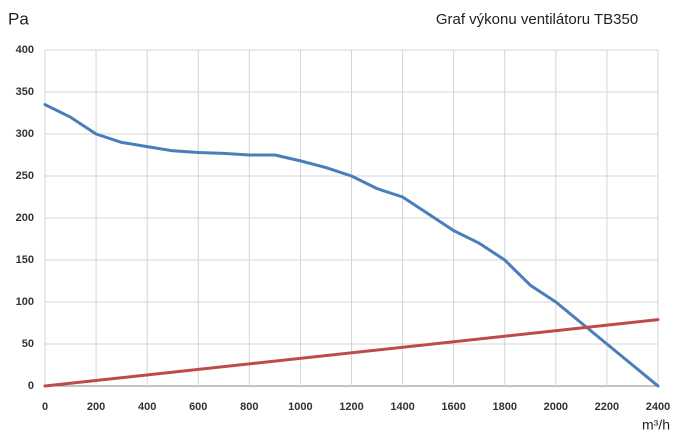 The width and height of the screenshot is (683, 437). I want to click on x-tick-label: 2000, so click(556, 407).